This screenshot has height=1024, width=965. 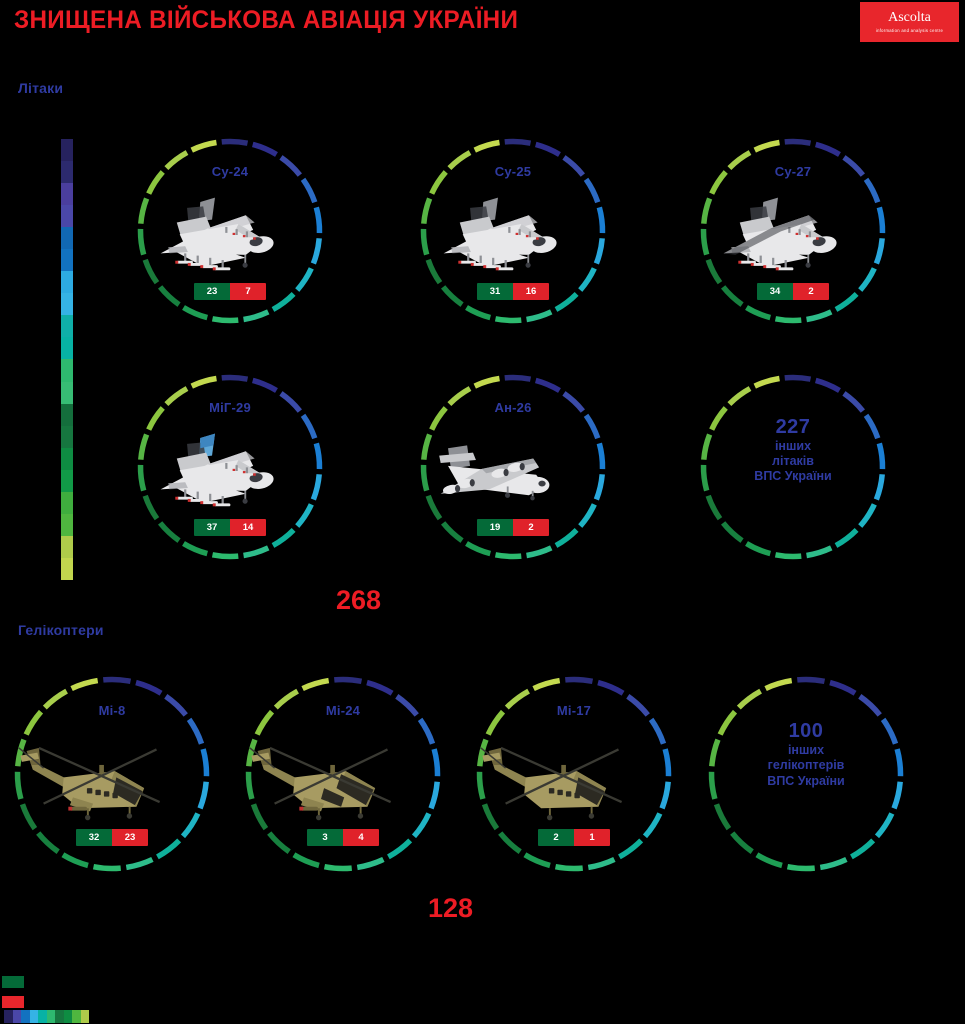 What do you see at coordinates (67, 359) in the screenshot?
I see `vertical-color-bar` at bounding box center [67, 359].